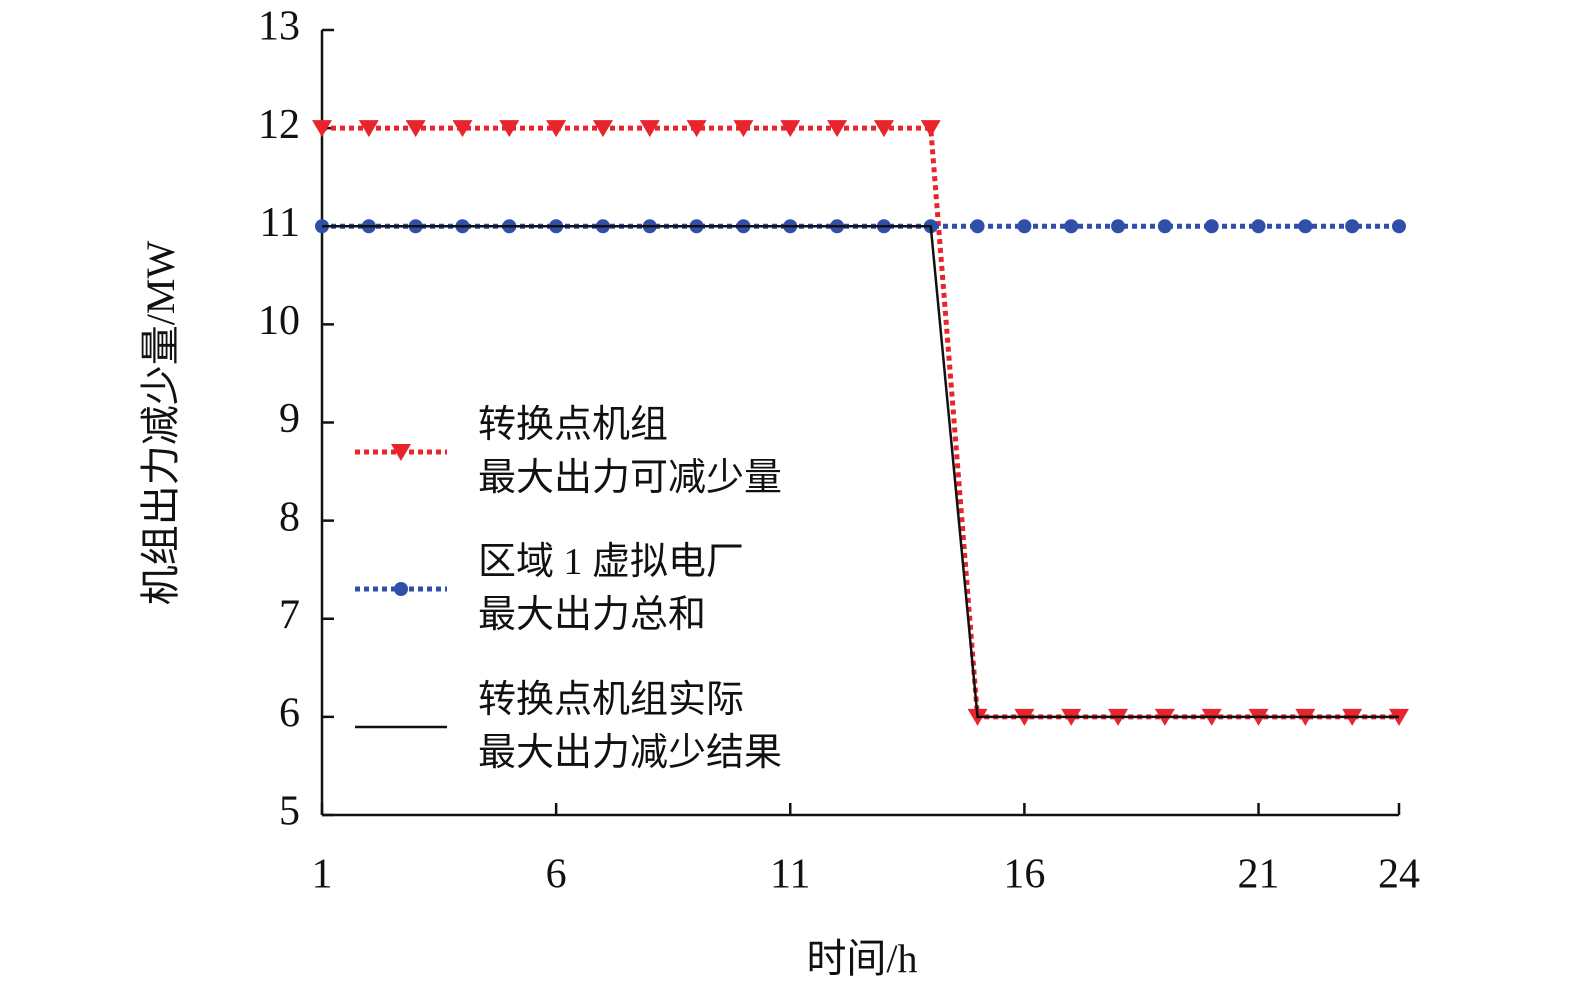 The width and height of the screenshot is (1575, 1004). What do you see at coordinates (322, 875) in the screenshot?
I see `x-tick-label: 1` at bounding box center [322, 875].